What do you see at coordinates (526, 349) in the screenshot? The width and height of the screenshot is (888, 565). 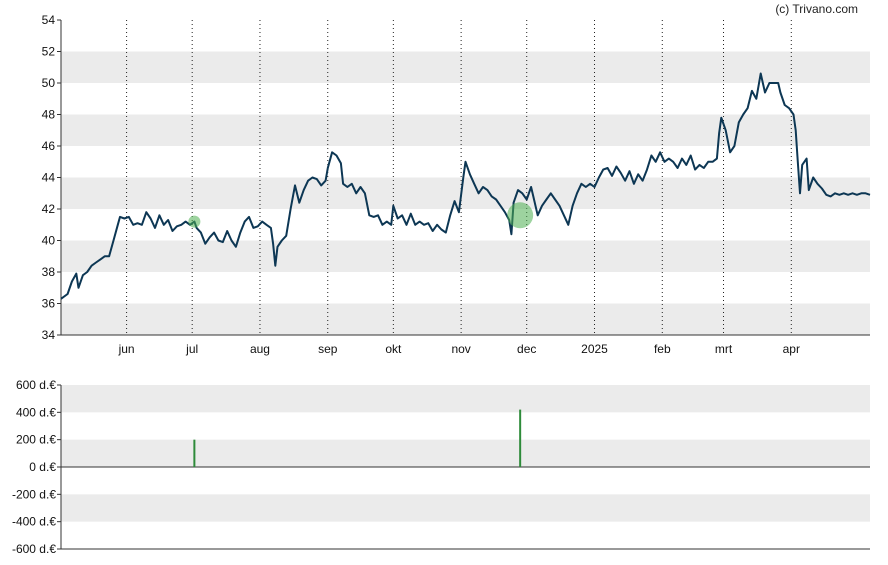 I see `x-tick-label: dec` at bounding box center [526, 349].